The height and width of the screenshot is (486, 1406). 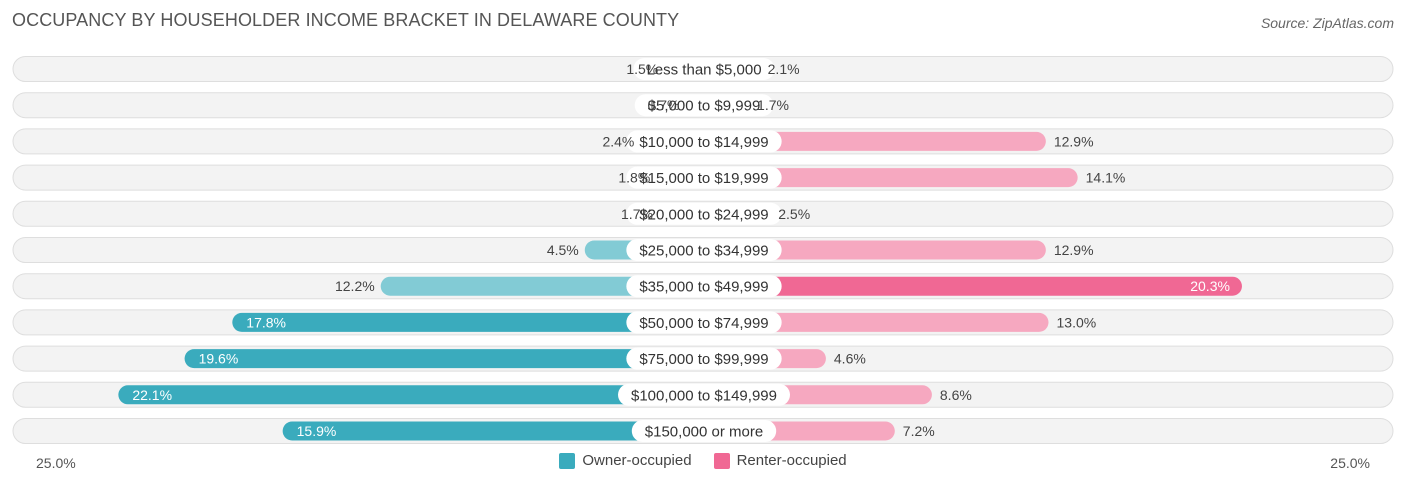 What do you see at coordinates (784, 69) in the screenshot?
I see `value-renter-less-than-5-000: 2.1%` at bounding box center [784, 69].